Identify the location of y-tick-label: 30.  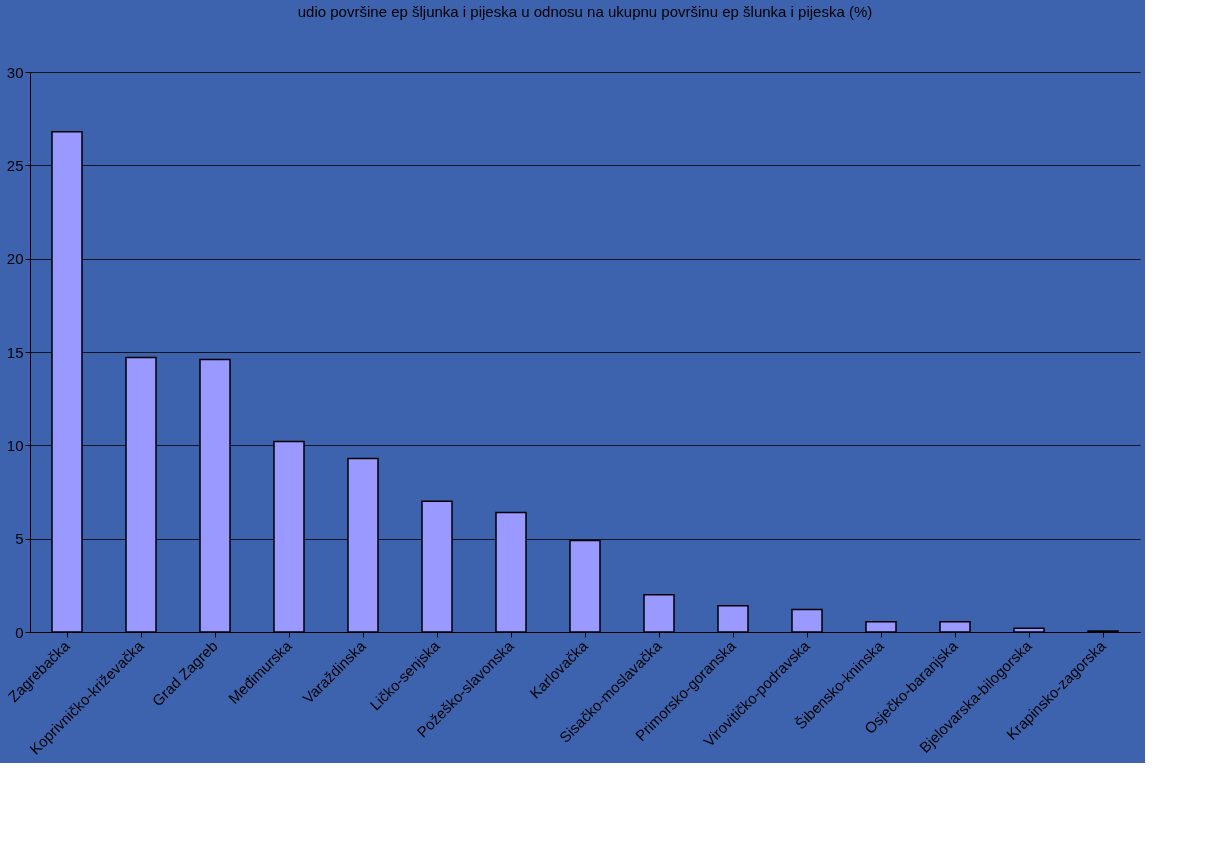
(15, 72).